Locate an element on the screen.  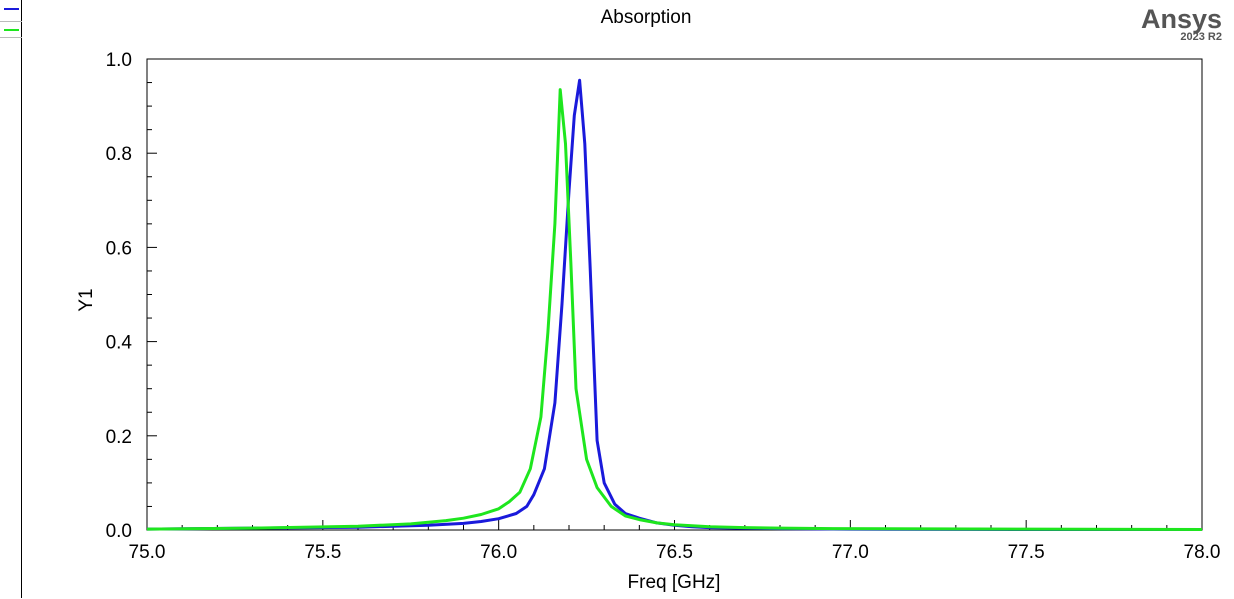
x-tick-label: 77.0 is located at coordinates (850, 552).